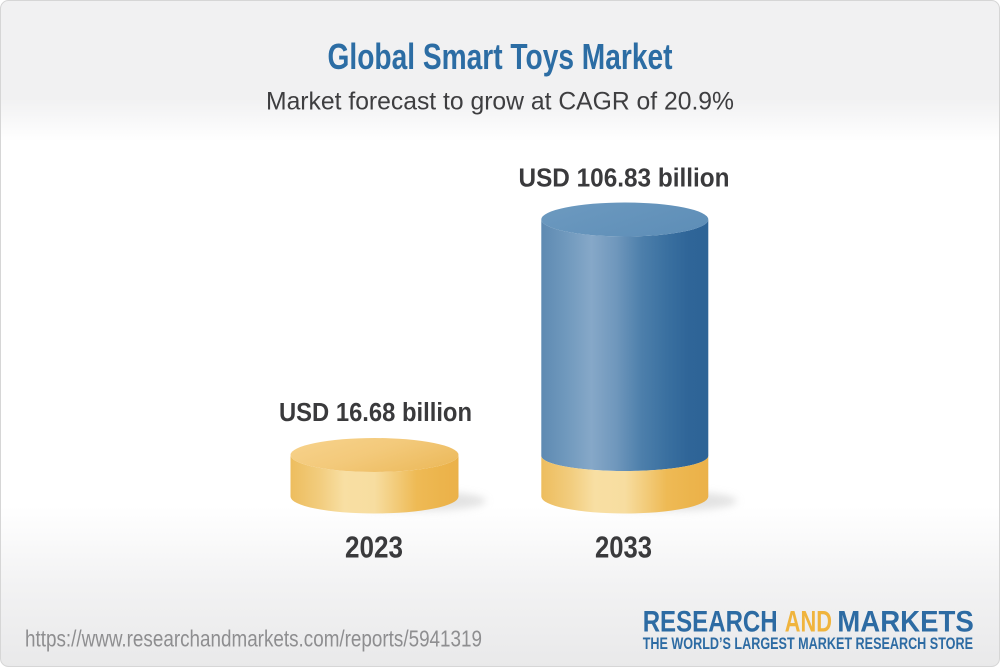 This screenshot has height=667, width=1000. I want to click on svg-text: Global Smart Toys Market, so click(500, 56).